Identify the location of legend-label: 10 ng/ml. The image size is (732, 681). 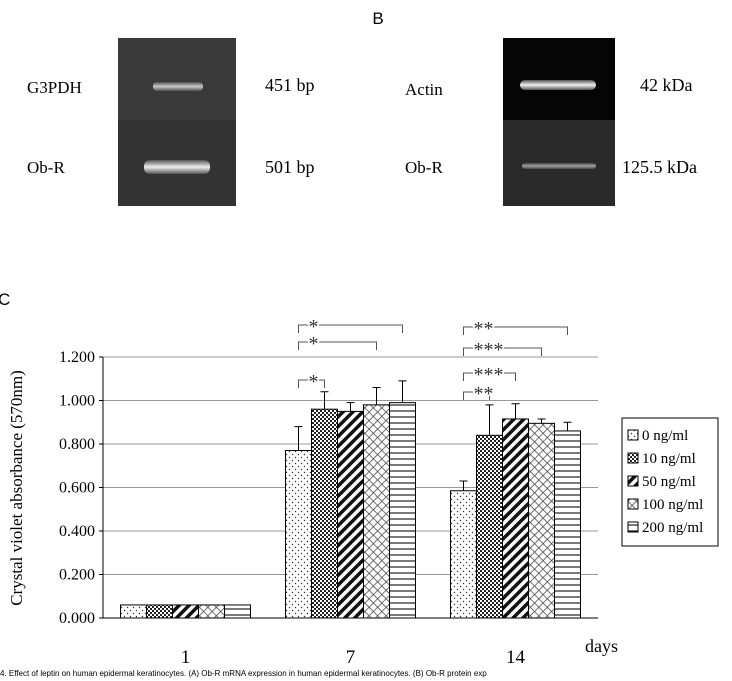
(669, 459).